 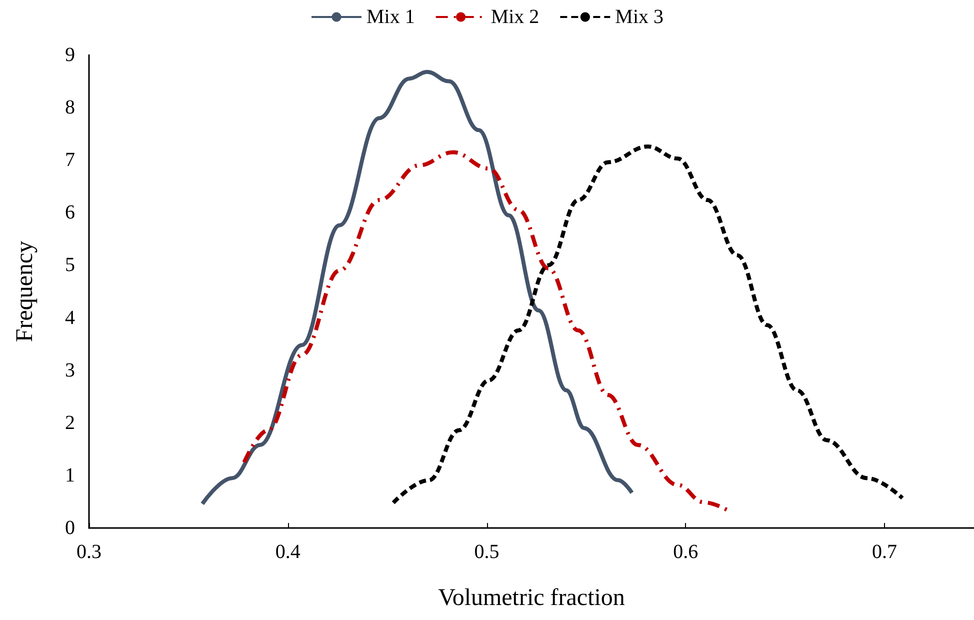 I want to click on legend-label: Mix 3, so click(x=639, y=17).